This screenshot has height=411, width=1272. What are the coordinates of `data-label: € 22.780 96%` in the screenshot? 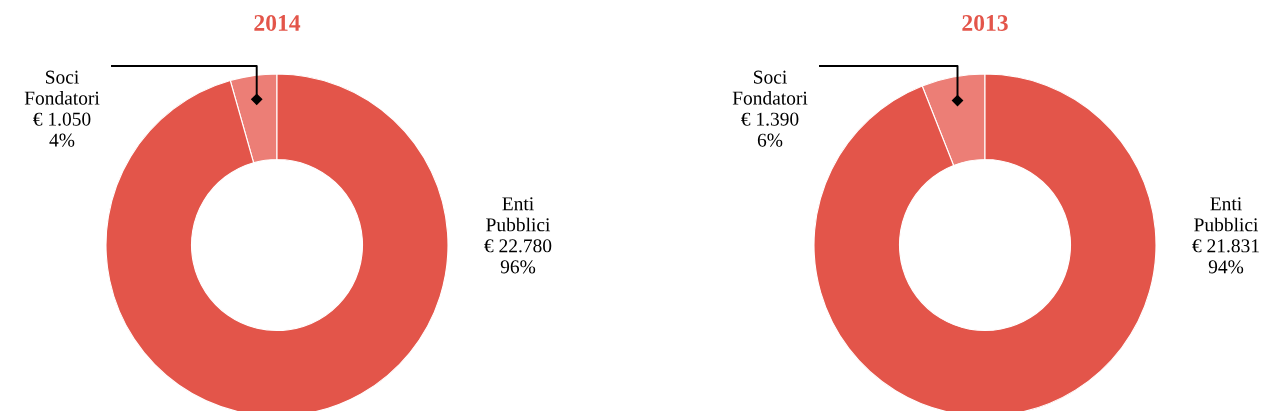 It's located at (518, 256).